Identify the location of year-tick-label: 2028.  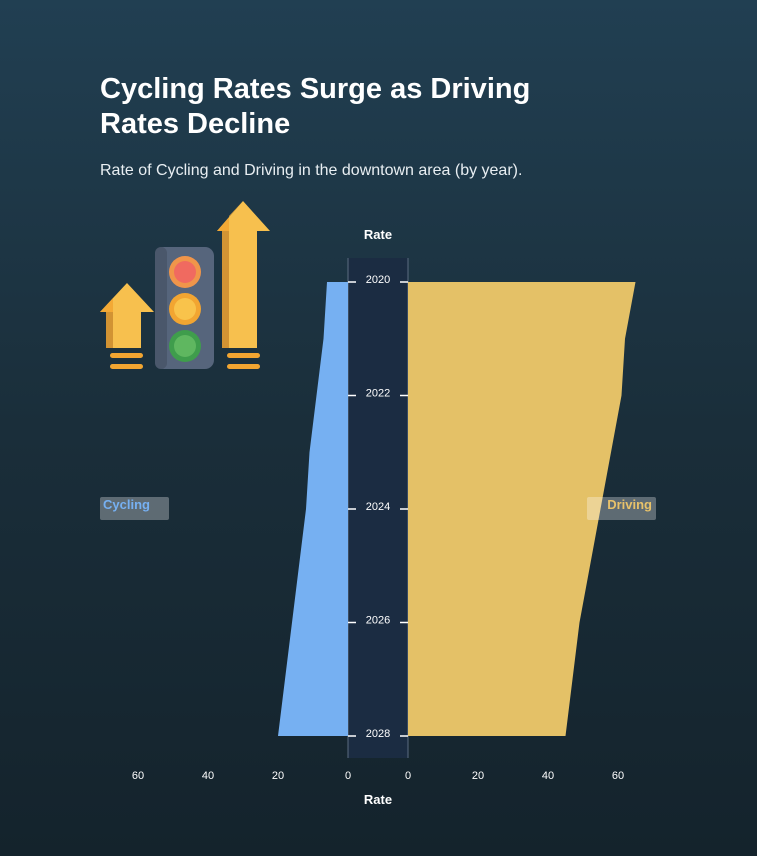
(378, 734).